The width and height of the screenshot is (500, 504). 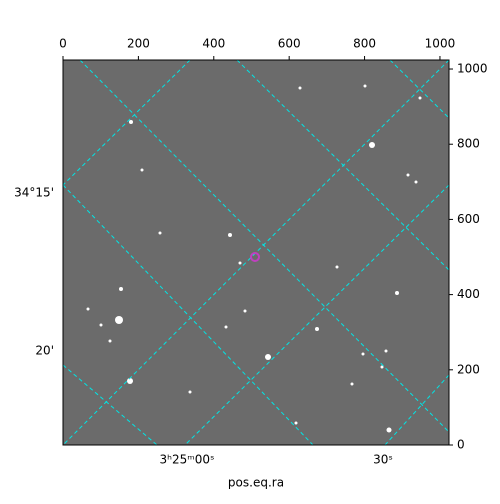 I want to click on y-tick-label: 800, so click(x=468, y=144).